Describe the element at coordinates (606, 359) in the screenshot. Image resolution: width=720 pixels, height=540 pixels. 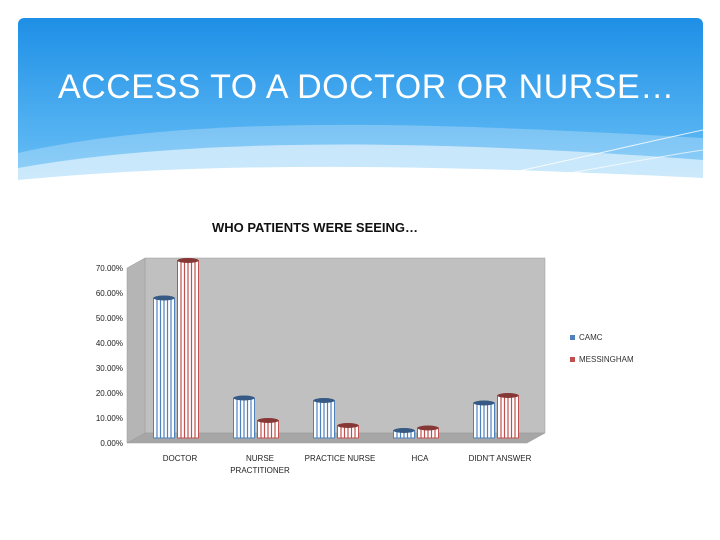
I see `legend-label-messingham: MESSINGHAM` at that location.